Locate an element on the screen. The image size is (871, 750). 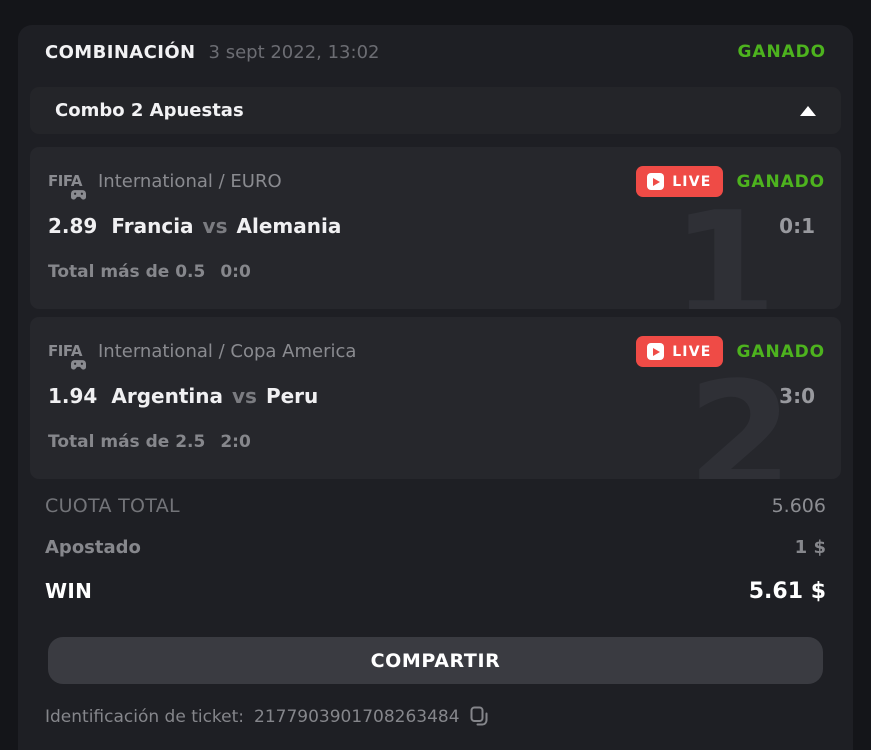
bet-line: 1.94 Argentina vs Peru 3:0 is located at coordinates (436, 396).